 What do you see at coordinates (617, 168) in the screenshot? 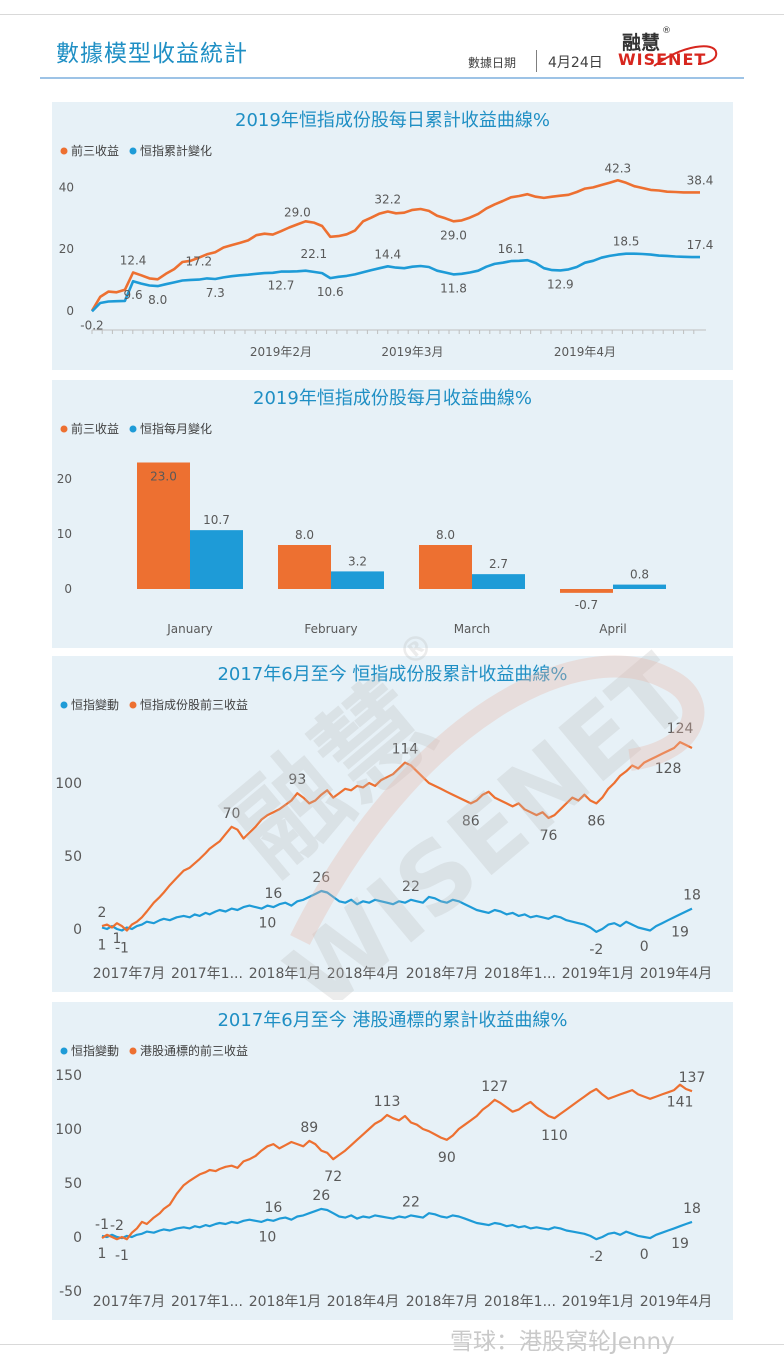
I see `data-label: 42.3` at bounding box center [617, 168].